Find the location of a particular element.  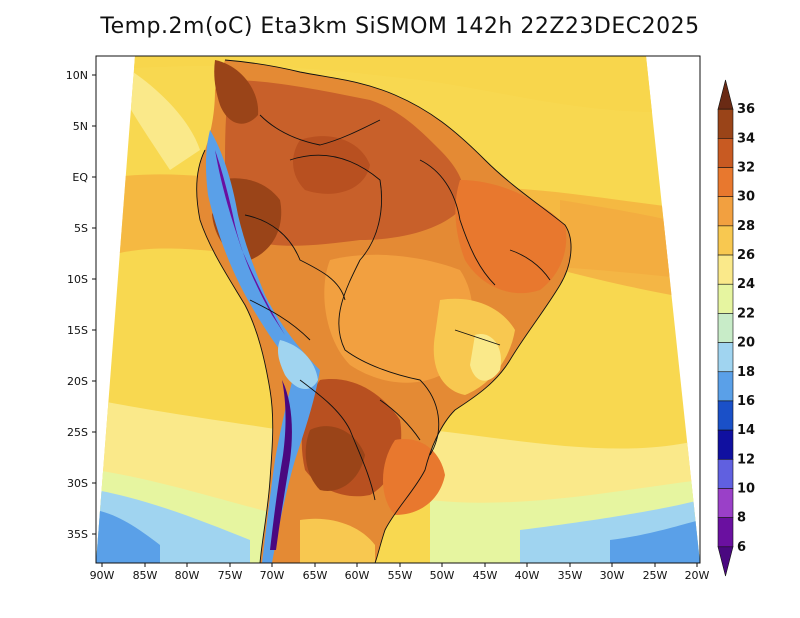

lon-label: 50W is located at coordinates (442, 575).